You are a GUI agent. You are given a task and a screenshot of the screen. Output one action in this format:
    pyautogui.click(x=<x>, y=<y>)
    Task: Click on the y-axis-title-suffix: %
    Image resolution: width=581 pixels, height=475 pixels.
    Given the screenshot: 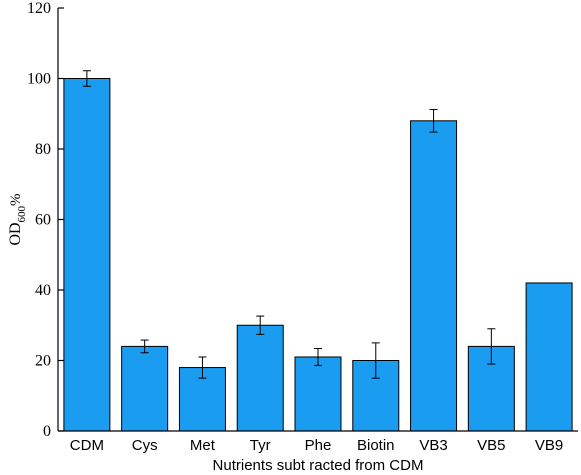 What is the action you would take?
    pyautogui.click(x=16, y=199)
    